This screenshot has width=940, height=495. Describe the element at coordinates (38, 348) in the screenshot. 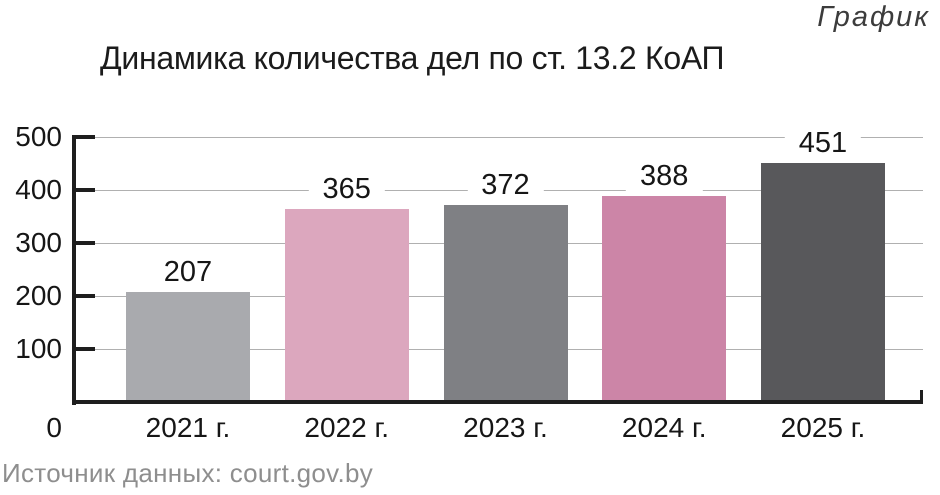

I see `y-axis-tick-label: 100` at that location.